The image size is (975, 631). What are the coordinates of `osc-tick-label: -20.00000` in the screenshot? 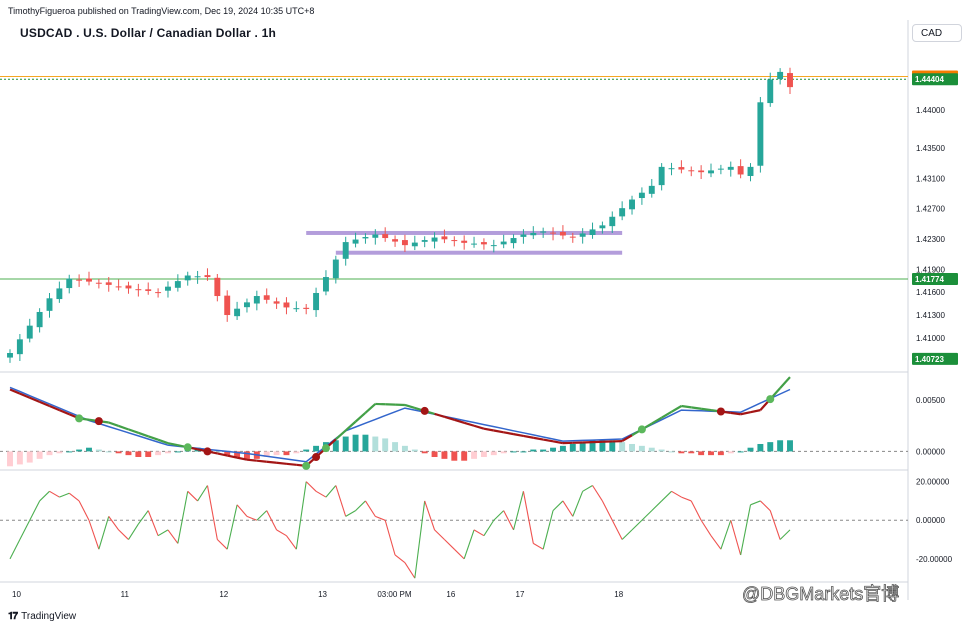 It's located at (934, 559).